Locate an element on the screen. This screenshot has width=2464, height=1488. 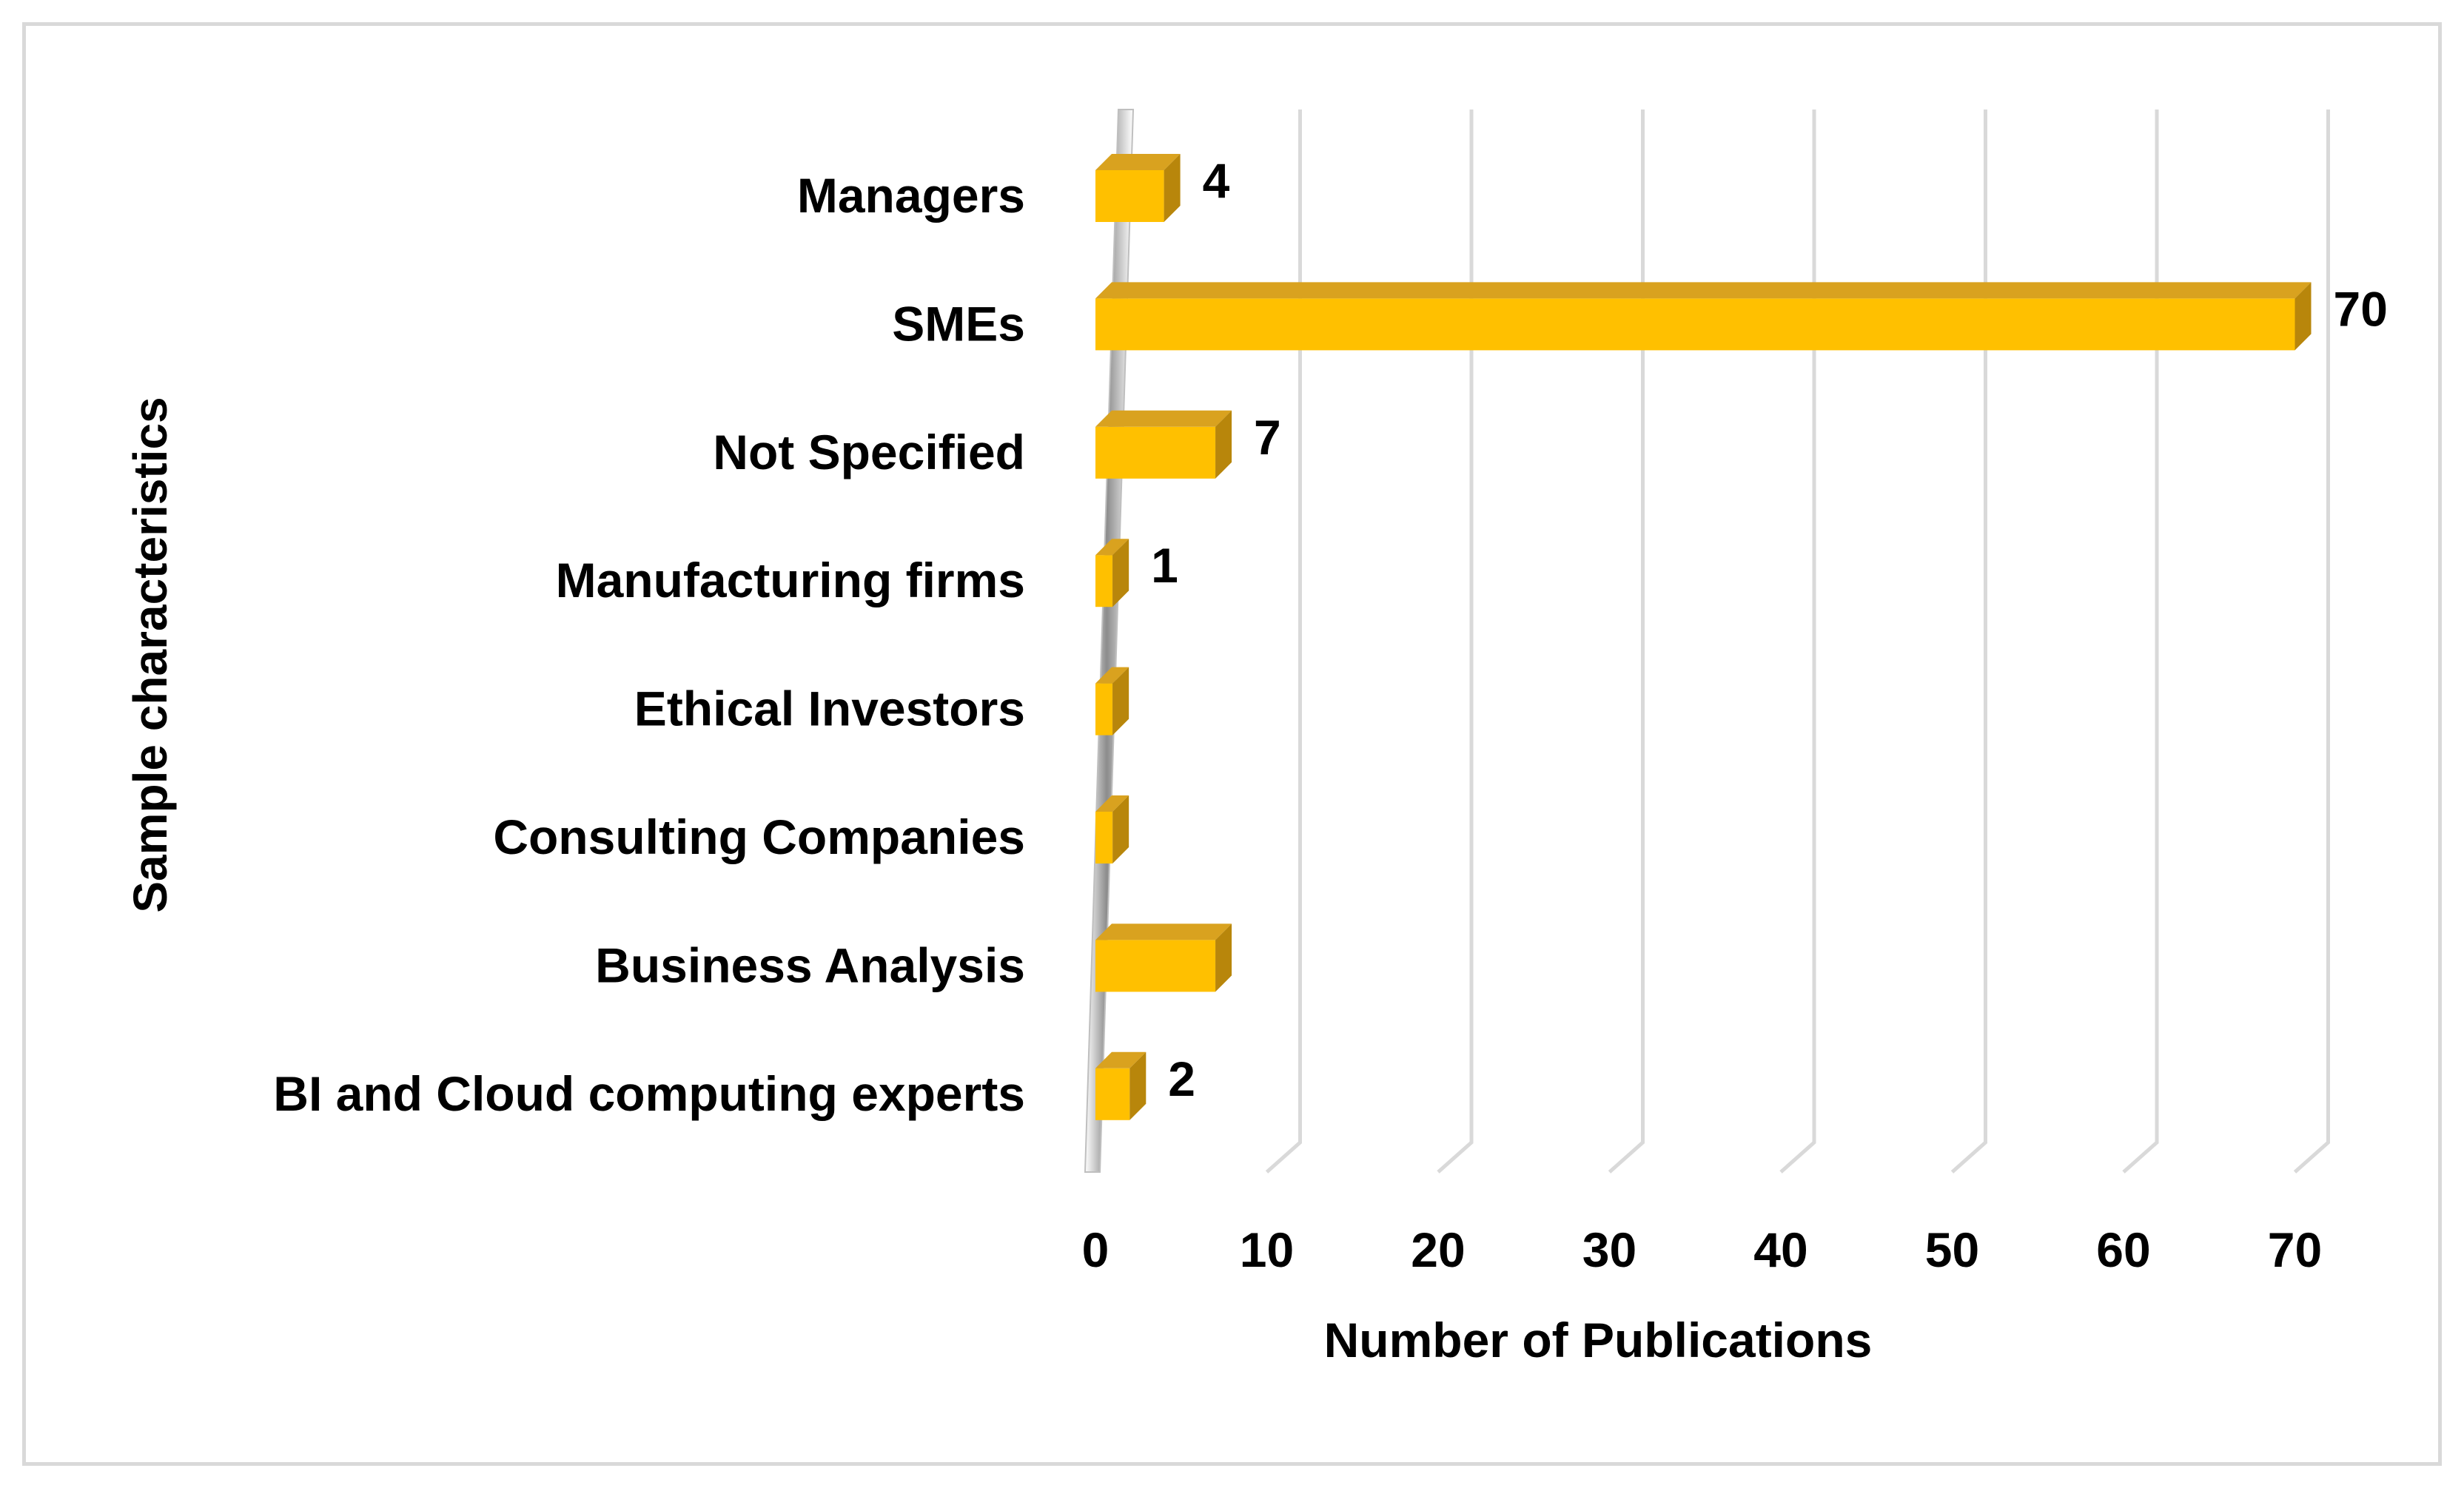
x-tick-label: 60 is located at coordinates (2123, 1249).